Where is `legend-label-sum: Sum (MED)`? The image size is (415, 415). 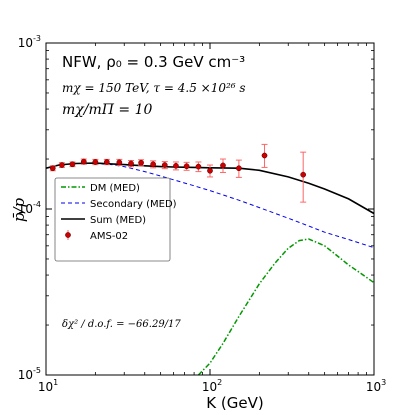
legend-label-sum: Sum (MED) is located at coordinates (118, 220).